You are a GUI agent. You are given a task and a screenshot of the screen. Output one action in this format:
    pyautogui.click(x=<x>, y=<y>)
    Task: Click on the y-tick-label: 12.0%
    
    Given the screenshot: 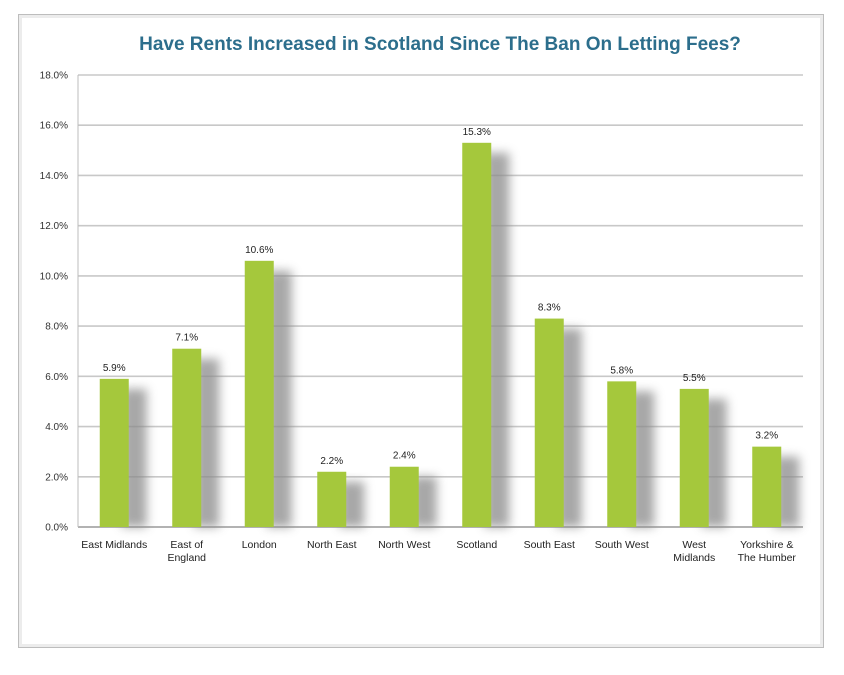 What is the action you would take?
    pyautogui.click(x=54, y=226)
    